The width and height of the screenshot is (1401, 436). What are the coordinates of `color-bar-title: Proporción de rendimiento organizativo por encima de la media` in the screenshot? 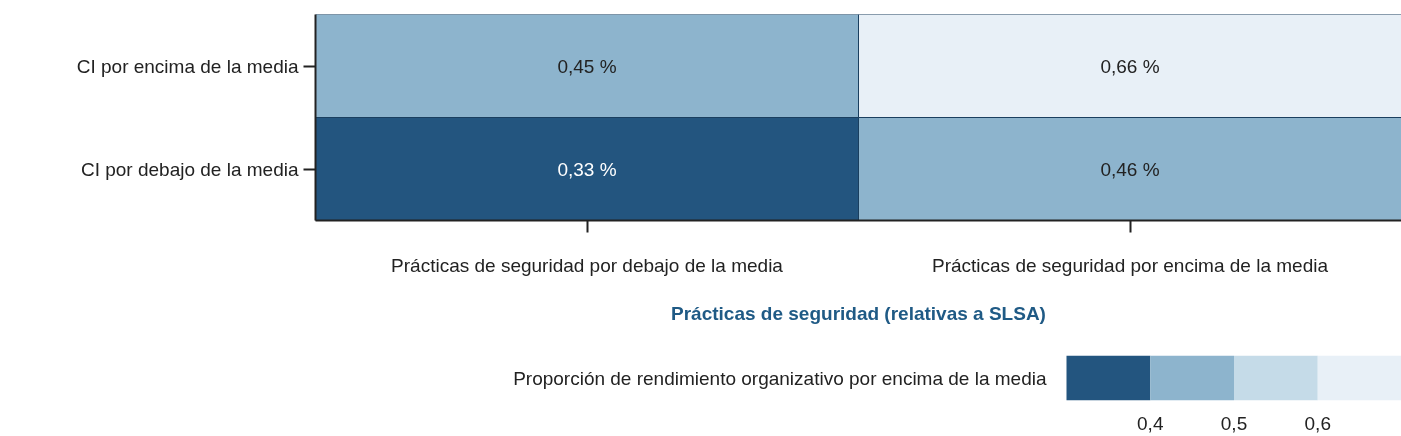 It's located at (780, 378).